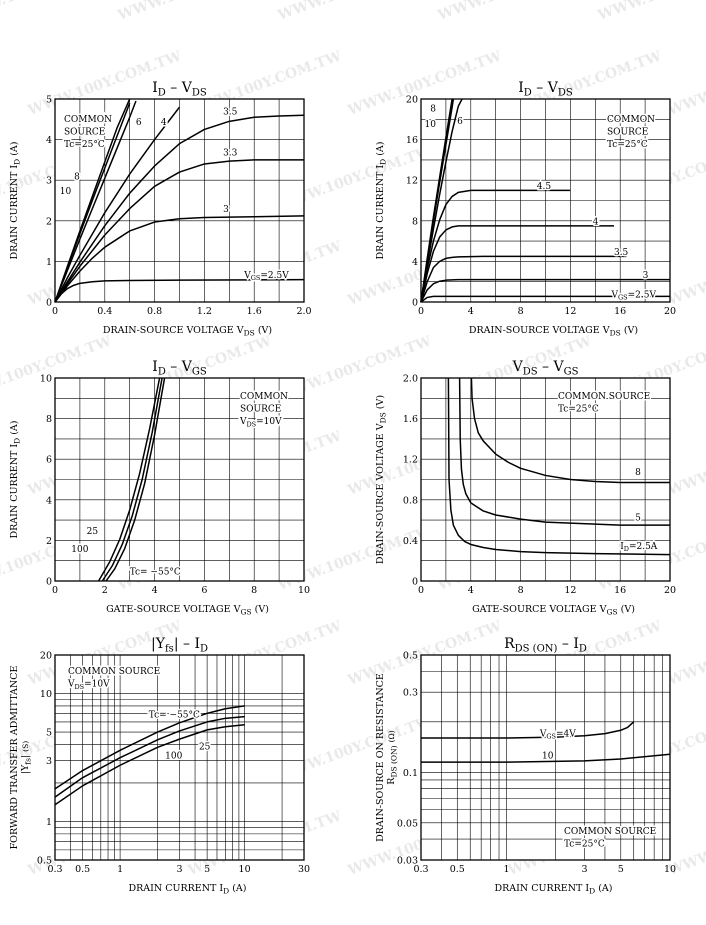 Image resolution: width=706 pixels, height=925 pixels. What do you see at coordinates (410, 379) in the screenshot?
I see `y-tick-label: 2.0` at bounding box center [410, 379].